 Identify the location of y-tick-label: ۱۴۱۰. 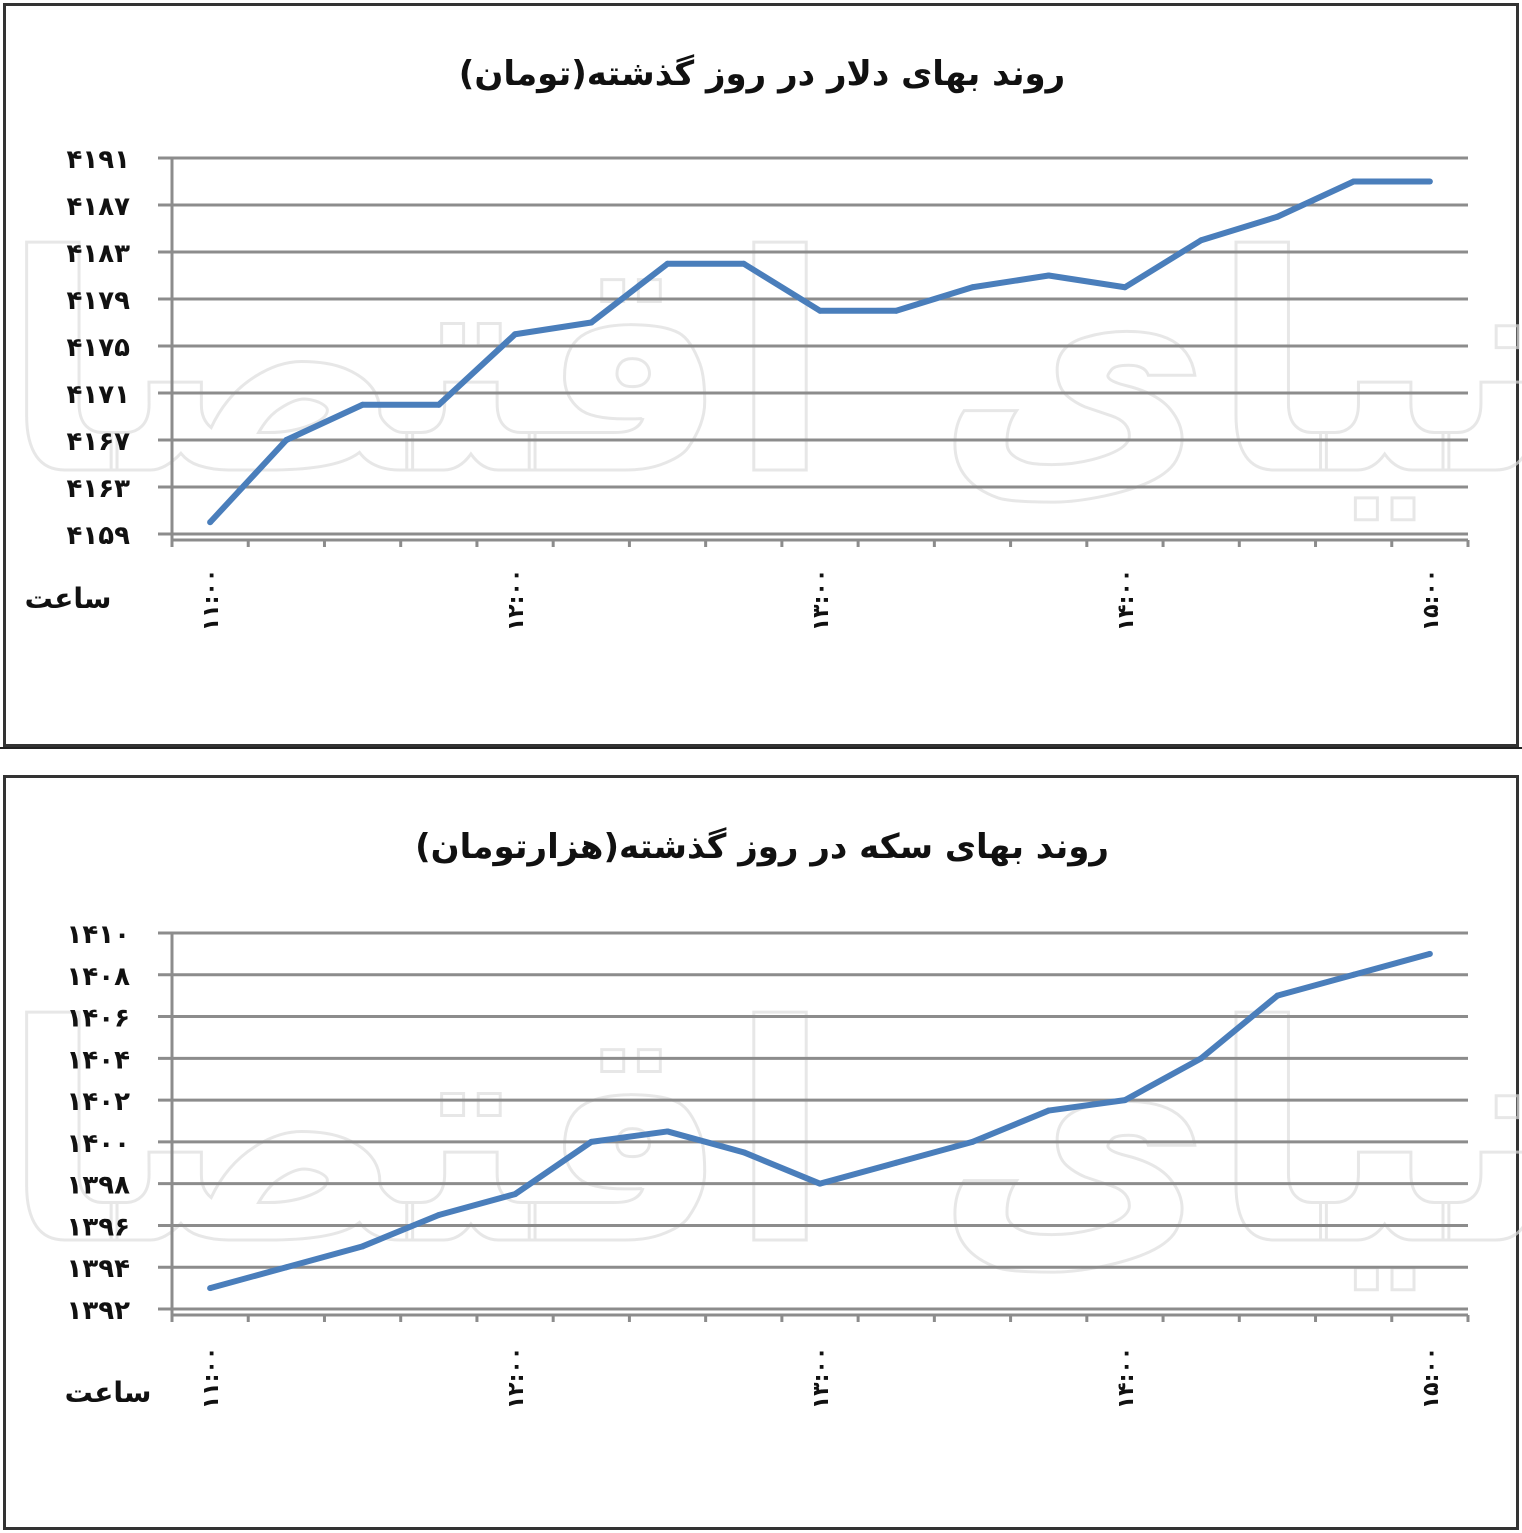
(98, 935).